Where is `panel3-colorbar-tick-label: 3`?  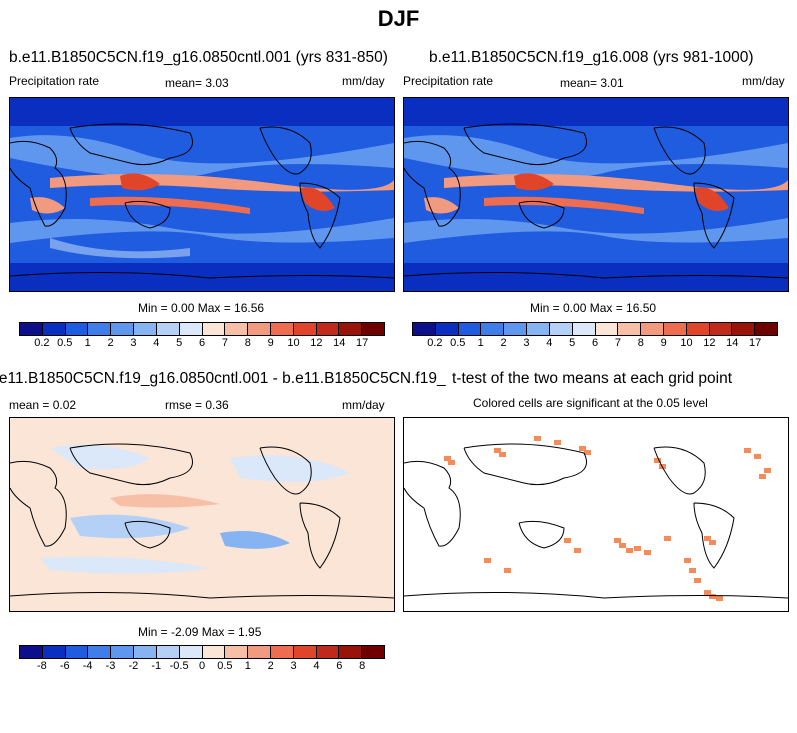 panel3-colorbar-tick-label: 3 is located at coordinates (293, 666).